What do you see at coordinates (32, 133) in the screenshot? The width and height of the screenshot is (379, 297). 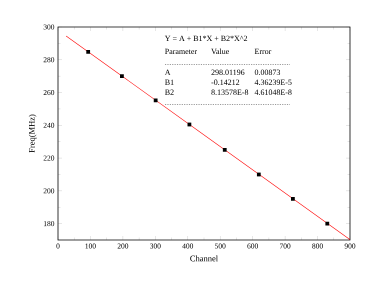 I see `y-axis-title: Freq(MHz)` at bounding box center [32, 133].